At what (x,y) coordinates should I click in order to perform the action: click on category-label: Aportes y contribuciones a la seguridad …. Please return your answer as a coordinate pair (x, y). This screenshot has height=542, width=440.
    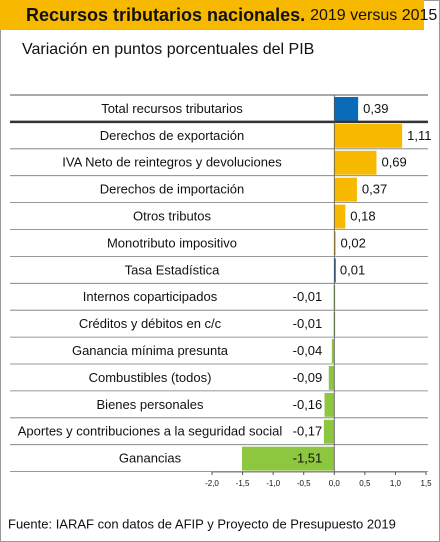
    Looking at the image, I should click on (150, 431).